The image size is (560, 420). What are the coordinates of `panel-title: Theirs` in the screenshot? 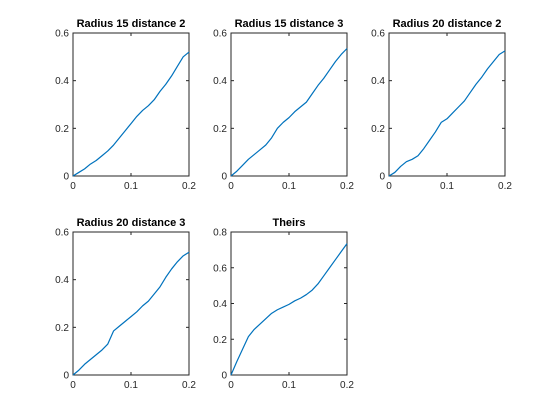 It's located at (288, 223).